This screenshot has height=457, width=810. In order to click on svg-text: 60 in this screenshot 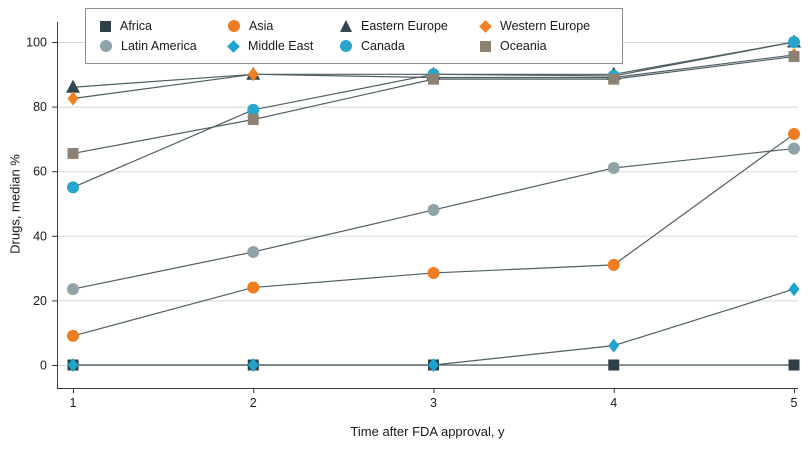, I will do `click(40, 172)`.